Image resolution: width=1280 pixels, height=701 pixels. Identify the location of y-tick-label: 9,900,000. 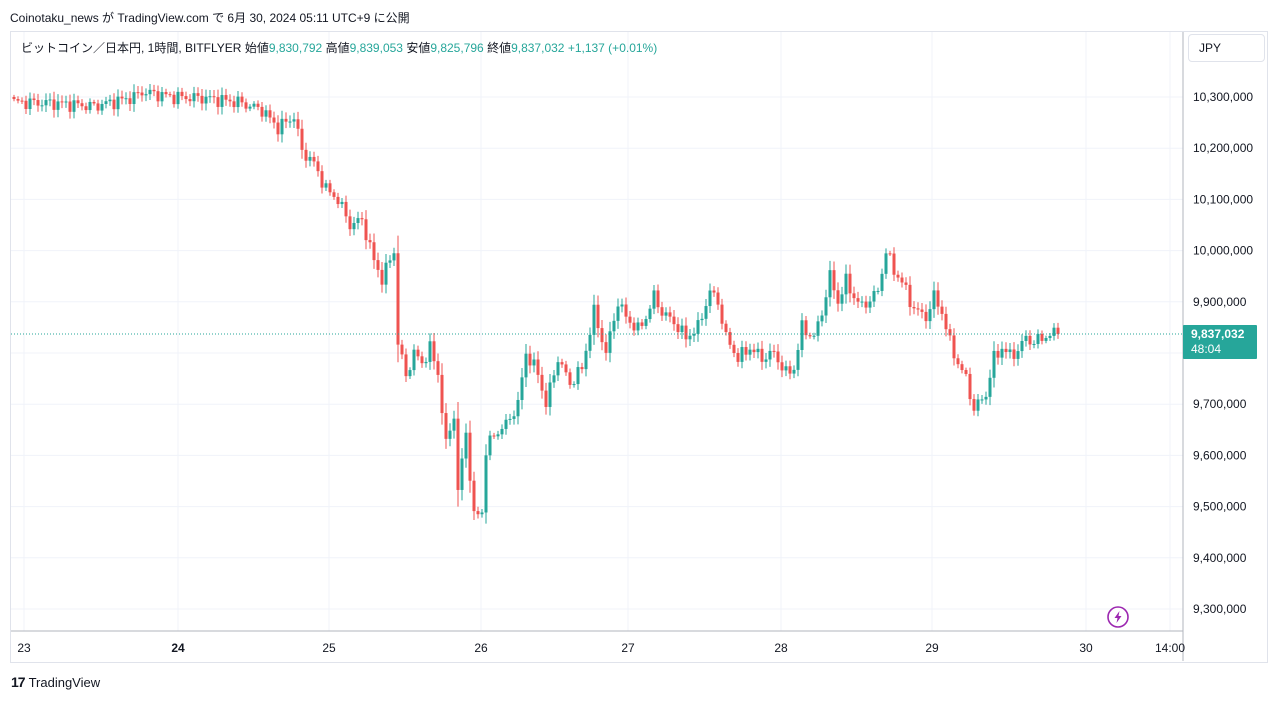
(1220, 302).